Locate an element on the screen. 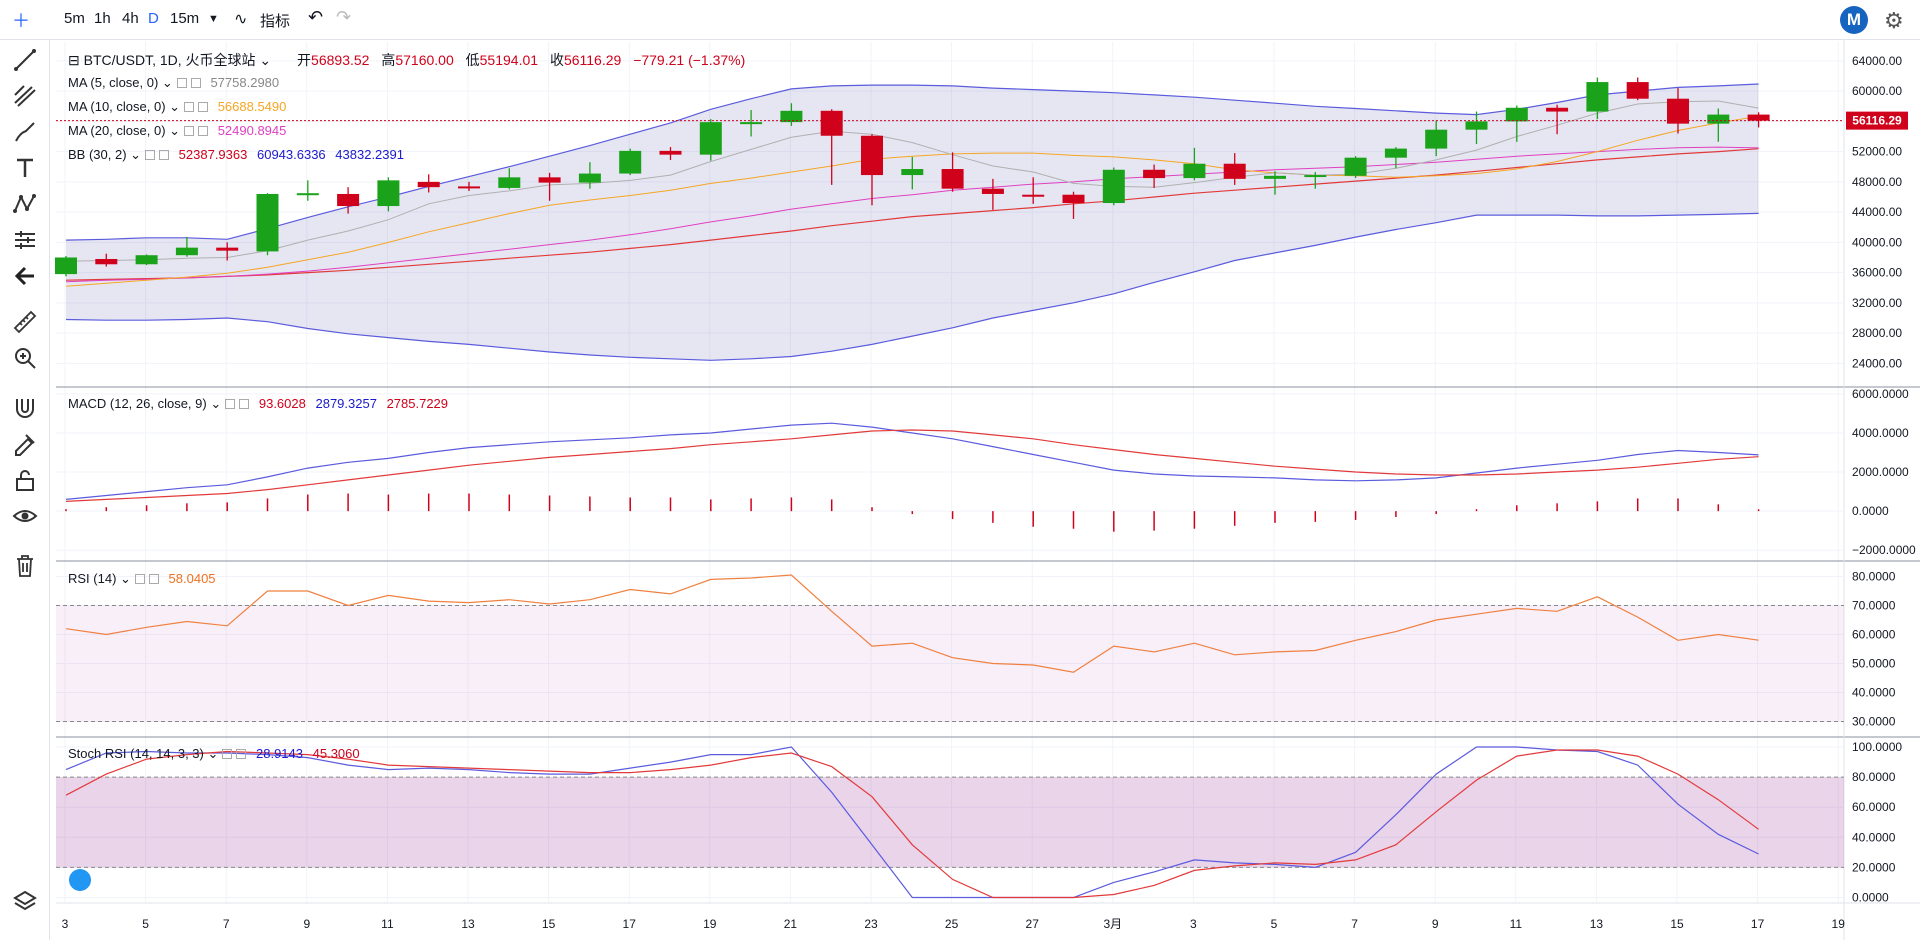 The height and width of the screenshot is (940, 1920). macd-line-value: 2879.3257 is located at coordinates (346, 403).